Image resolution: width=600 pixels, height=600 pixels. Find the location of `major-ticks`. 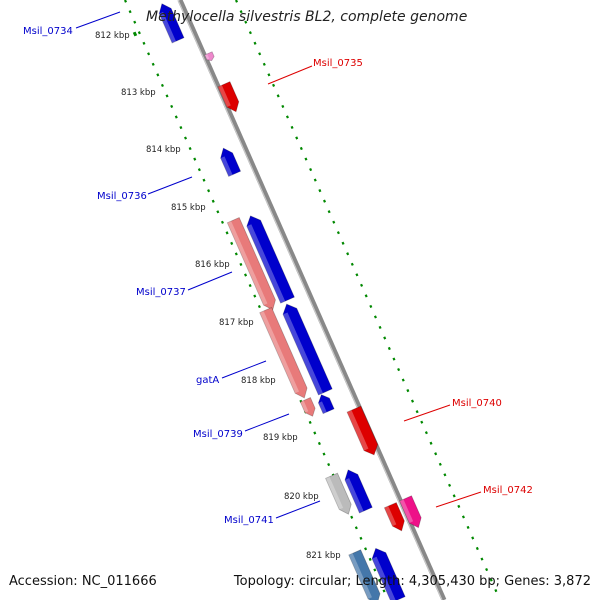

major-ticks is located at coordinates (135, 34).